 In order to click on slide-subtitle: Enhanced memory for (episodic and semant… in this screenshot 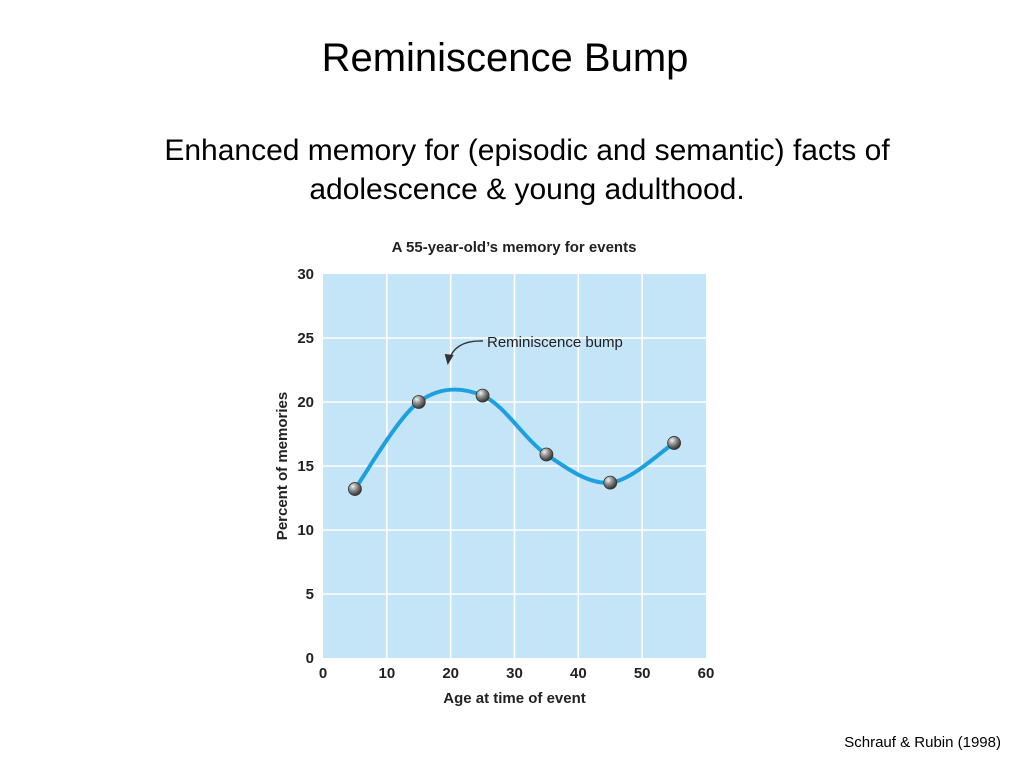, I will do `click(527, 170)`.